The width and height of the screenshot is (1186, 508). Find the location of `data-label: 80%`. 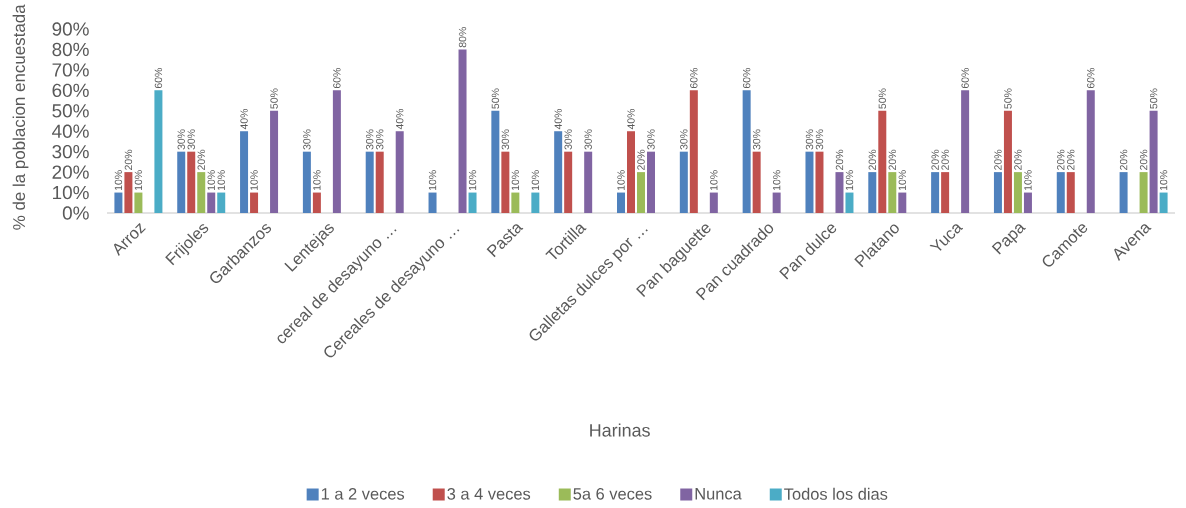

data-label: 80% is located at coordinates (462, 37).